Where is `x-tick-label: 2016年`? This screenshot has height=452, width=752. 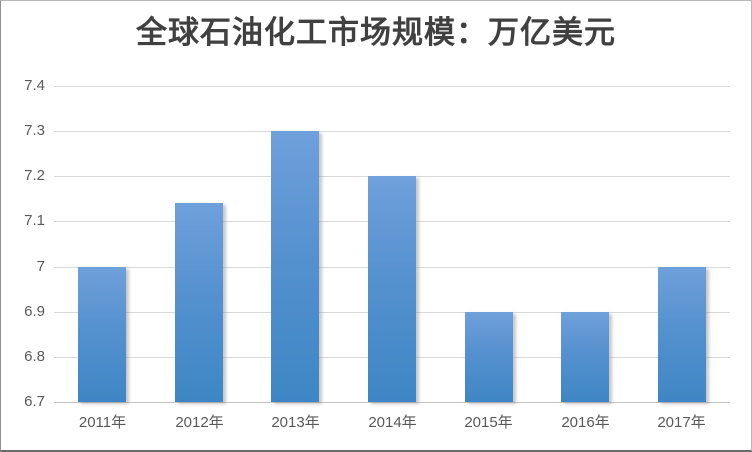
x-tick-label: 2016年 is located at coordinates (585, 422).